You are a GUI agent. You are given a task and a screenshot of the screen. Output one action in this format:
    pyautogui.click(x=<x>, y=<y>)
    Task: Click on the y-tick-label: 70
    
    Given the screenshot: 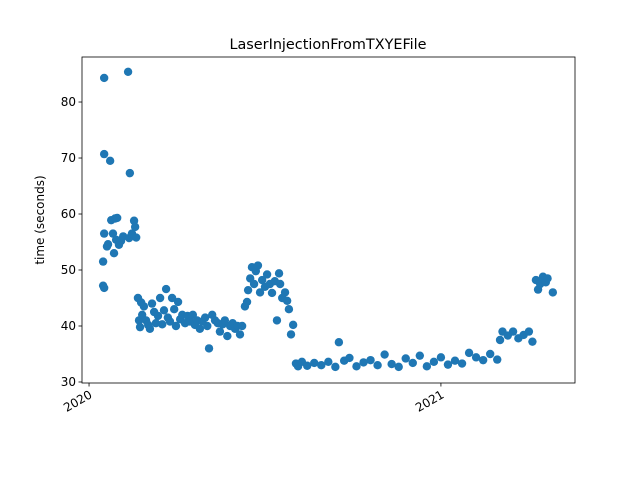 What is the action you would take?
    pyautogui.click(x=68, y=158)
    